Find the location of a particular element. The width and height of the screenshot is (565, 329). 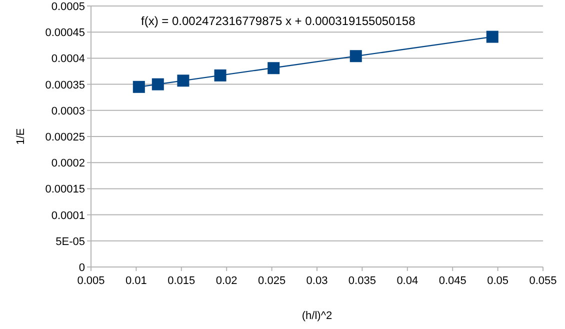

x-tick-label: 0.02 is located at coordinates (227, 281).